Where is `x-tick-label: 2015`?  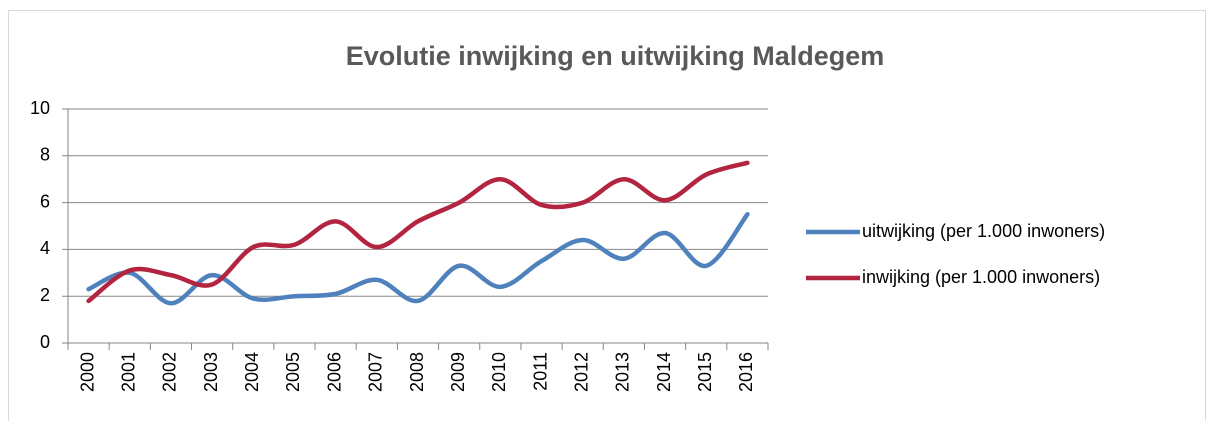
x-tick-label: 2015 is located at coordinates (705, 372).